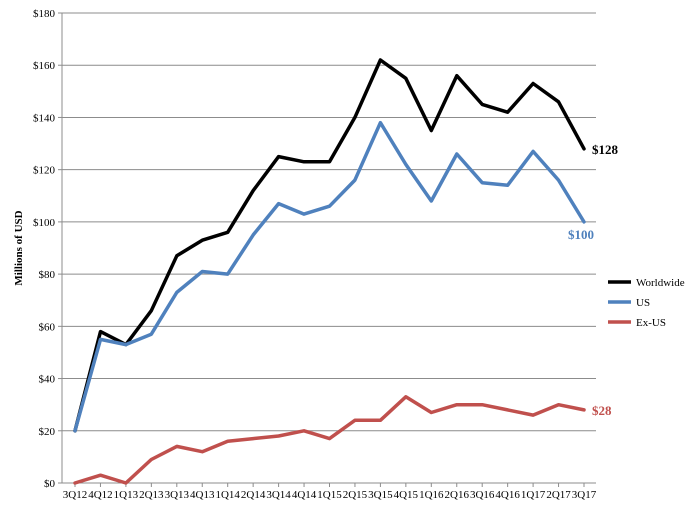 This screenshot has height=508, width=700. Describe the element at coordinates (47, 327) in the screenshot. I see `y-tick-label: $60` at that location.